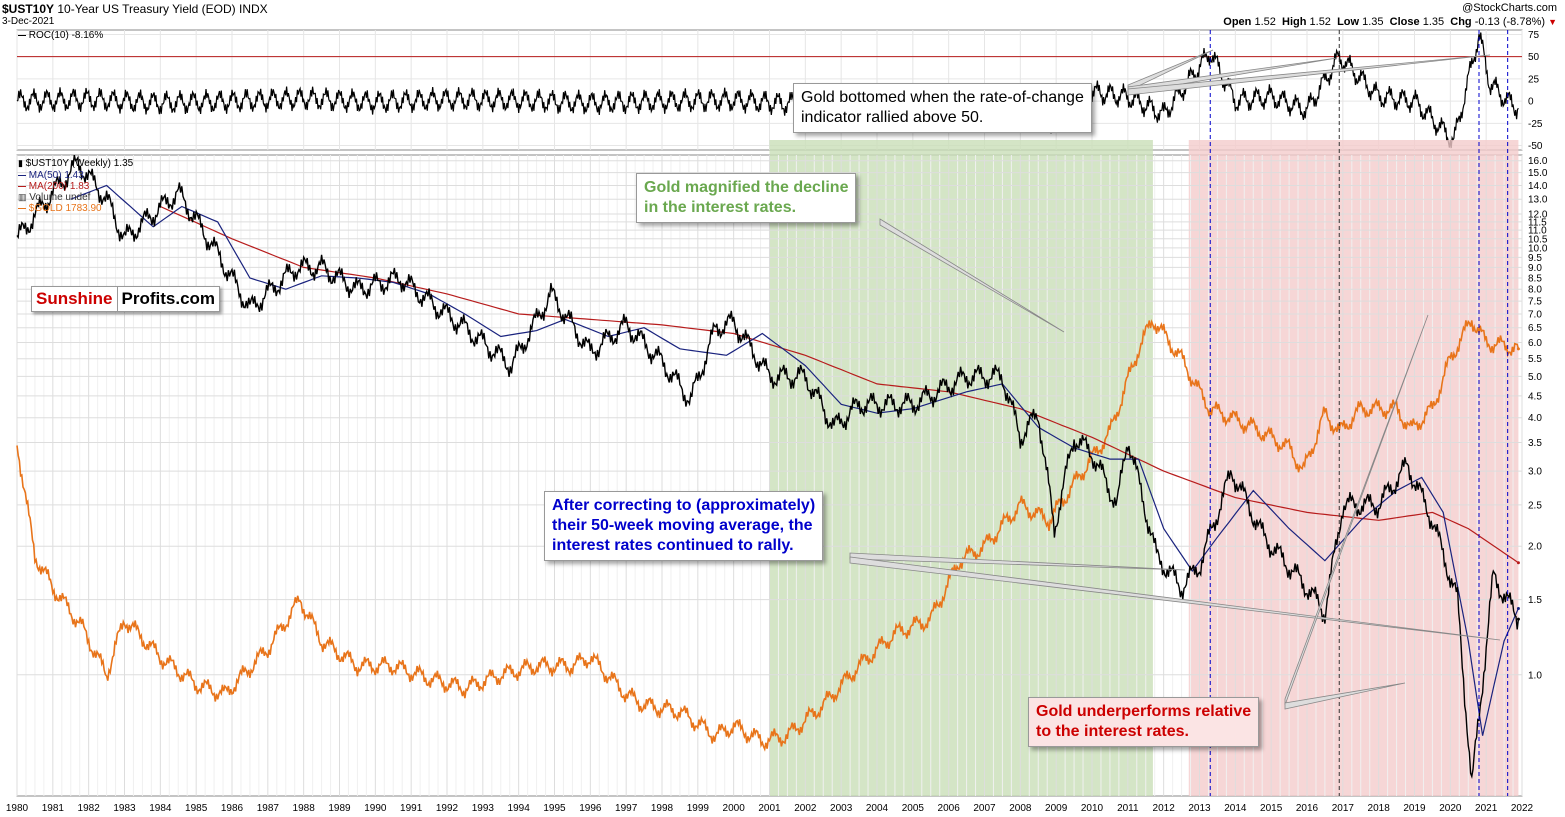 The width and height of the screenshot is (1565, 817). I want to click on description: 10-Year US Treasury Yield (EOD), so click(146, 9).